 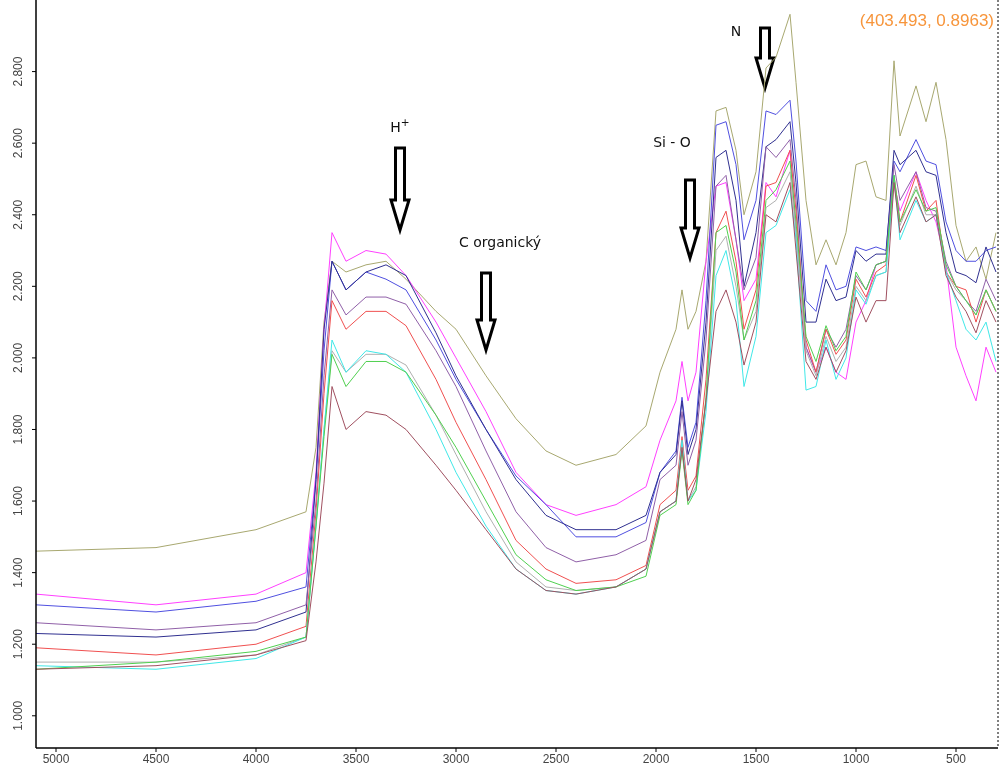 I want to click on y-tick-label: 1.800, so click(x=18, y=429).